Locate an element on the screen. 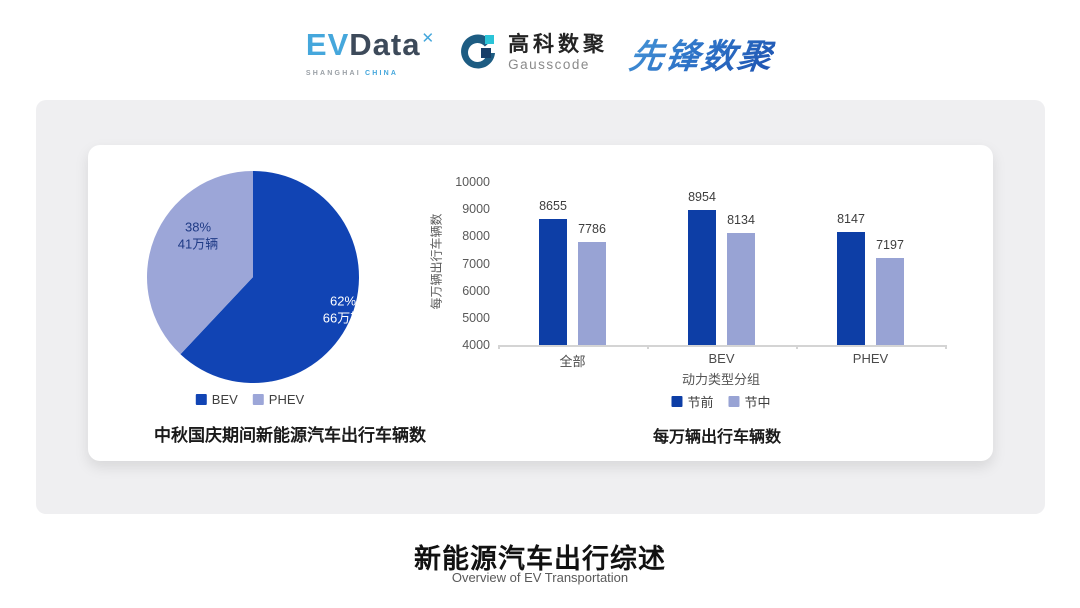  y-tick-label: 8000 is located at coordinates (476, 236).